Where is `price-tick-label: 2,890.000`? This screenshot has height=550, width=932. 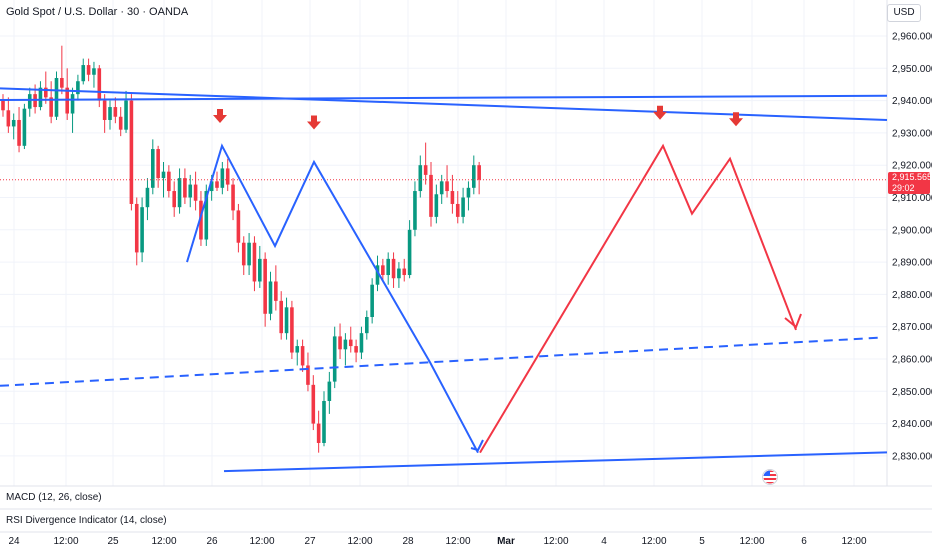
price-tick-label: 2,890.000 is located at coordinates (912, 263).